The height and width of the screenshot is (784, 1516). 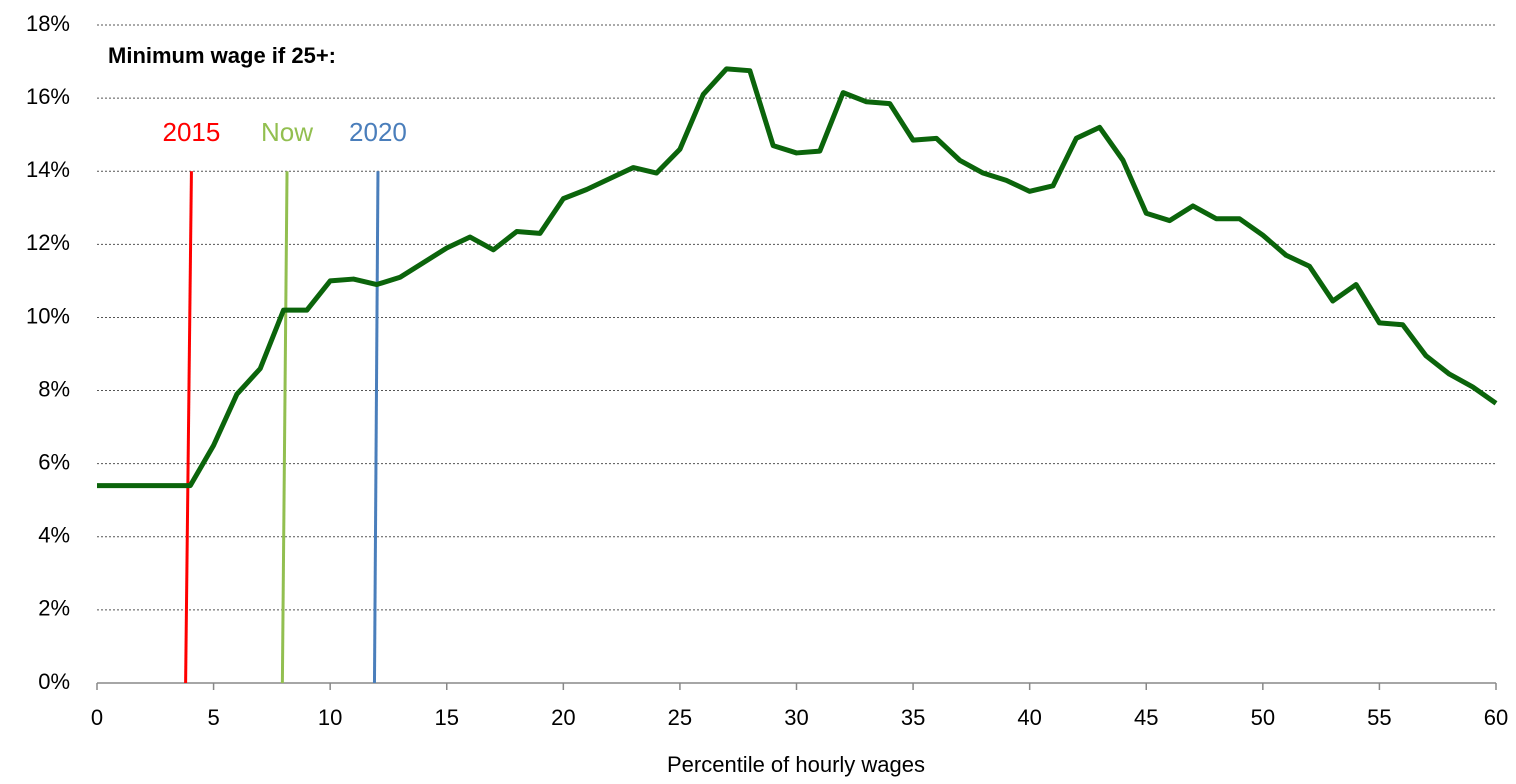 I want to click on x-tick-label: 10, so click(x=330, y=717).